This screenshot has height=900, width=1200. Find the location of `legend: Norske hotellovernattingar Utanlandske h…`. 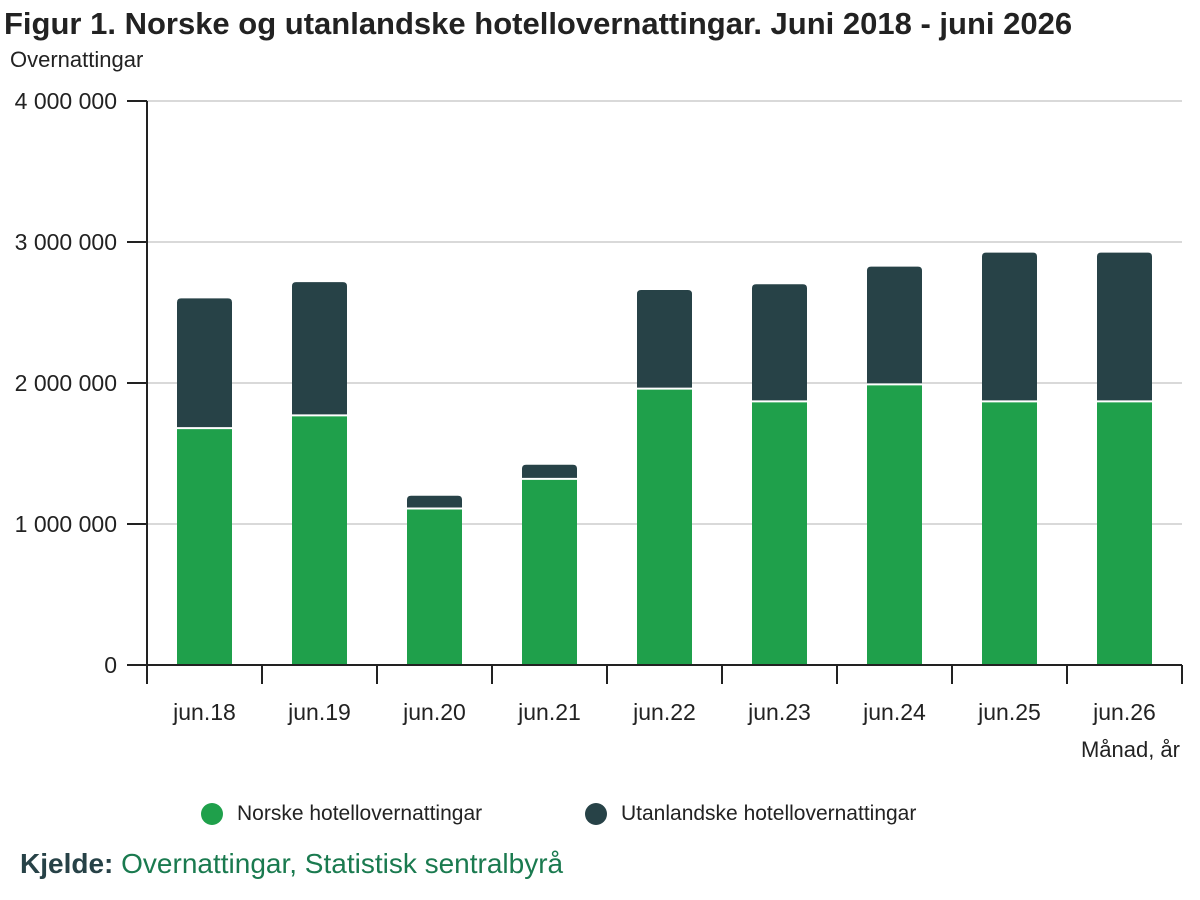

legend: Norske hotellovernattingar Utanlandske h… is located at coordinates (600, 814).